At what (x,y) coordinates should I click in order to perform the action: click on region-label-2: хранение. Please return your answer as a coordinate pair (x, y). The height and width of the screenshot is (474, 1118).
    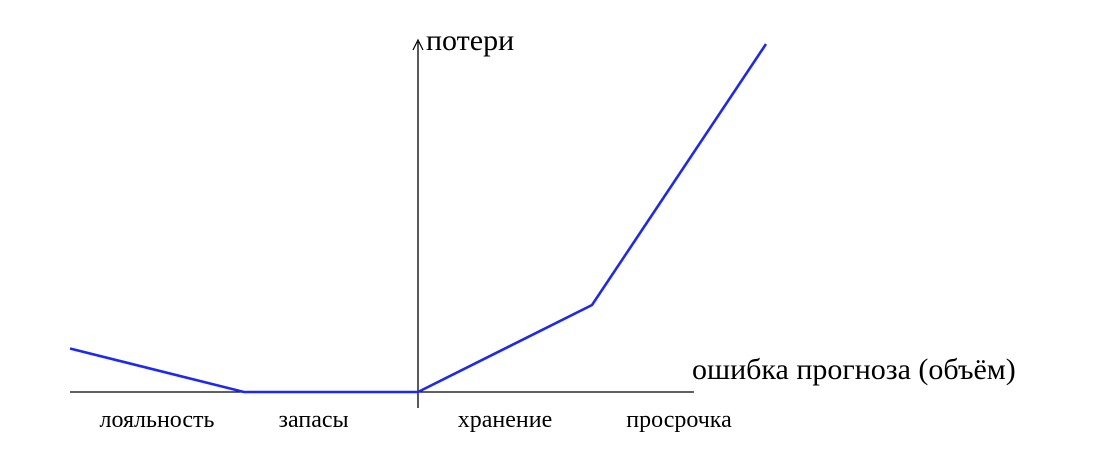
    Looking at the image, I should click on (505, 420).